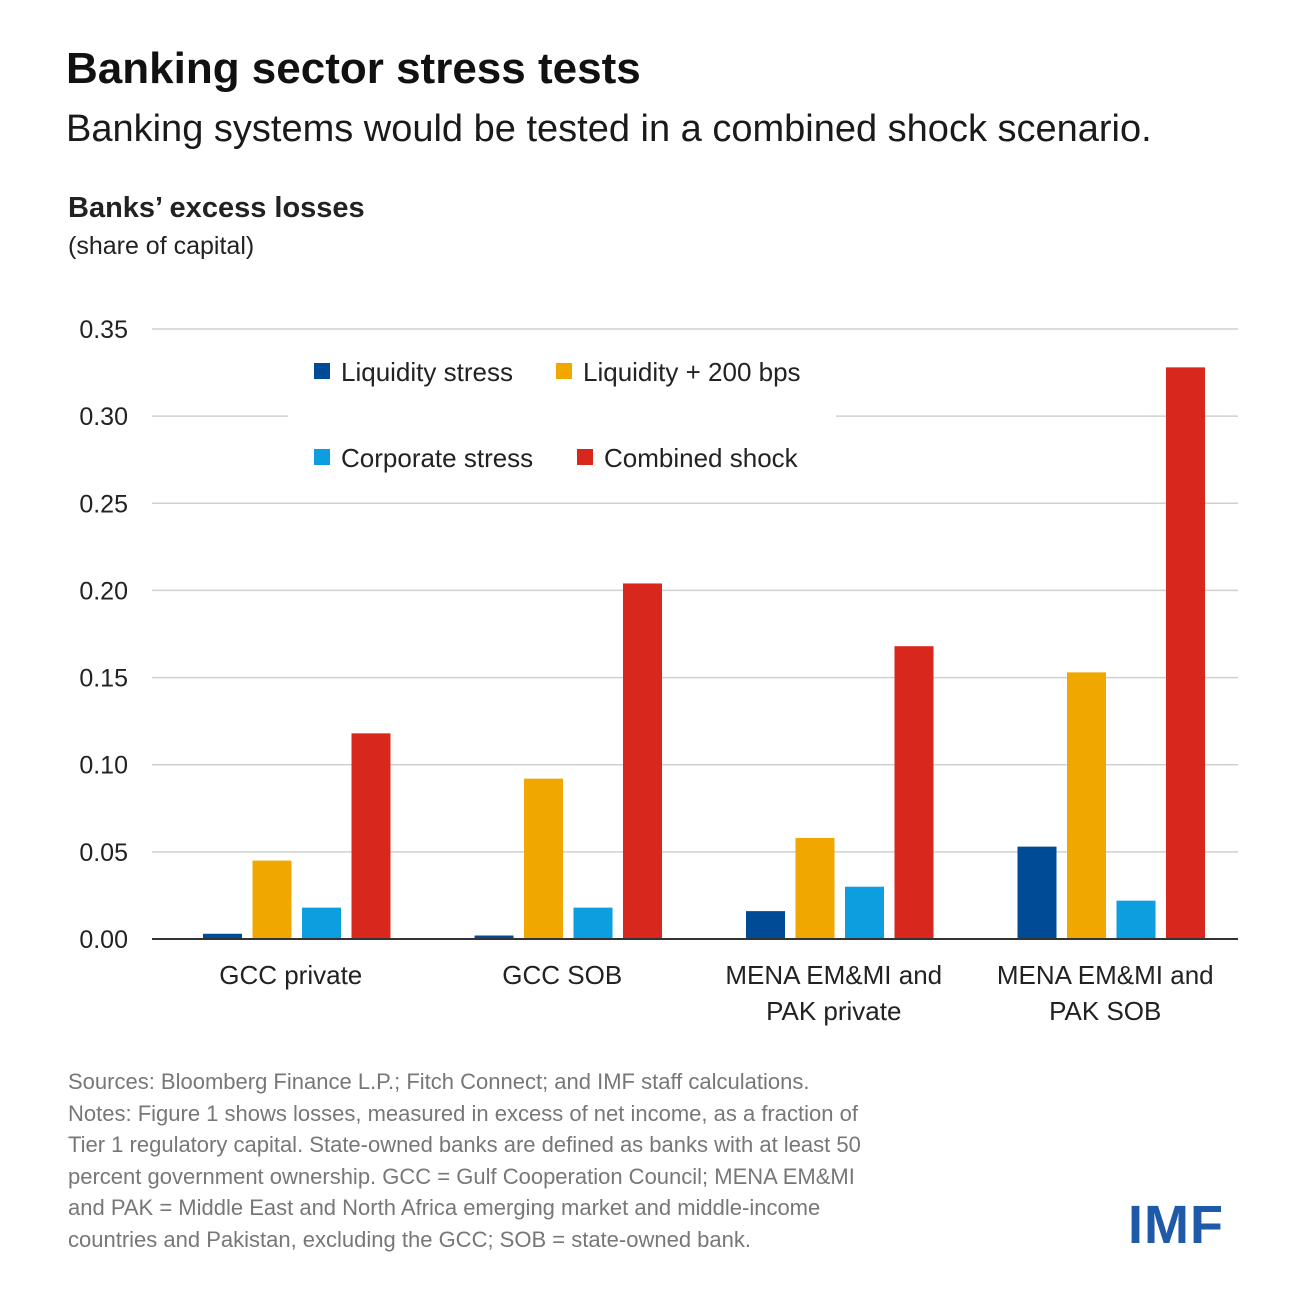  I want to click on imf-logo: IMF, so click(1176, 1225).